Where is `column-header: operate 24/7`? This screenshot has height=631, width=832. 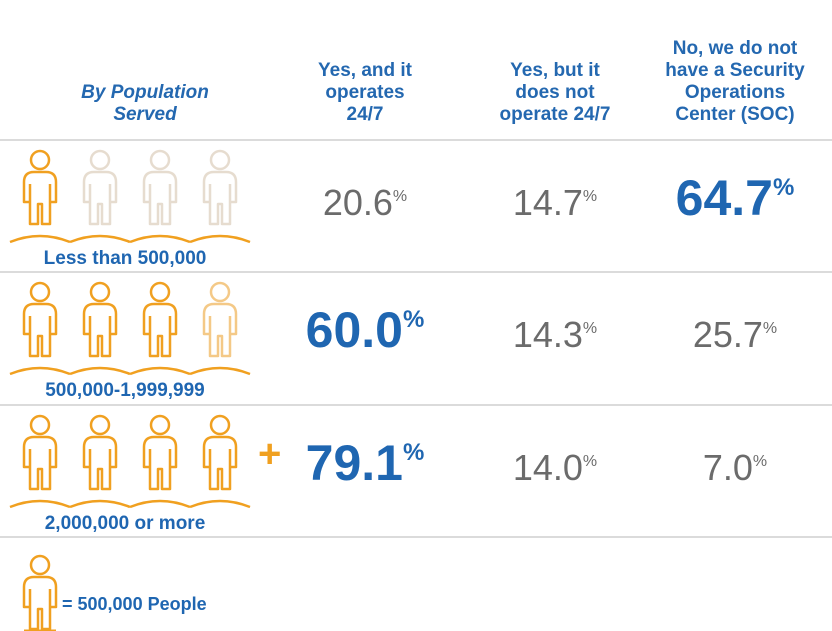
column-header: operate 24/7 is located at coordinates (555, 114).